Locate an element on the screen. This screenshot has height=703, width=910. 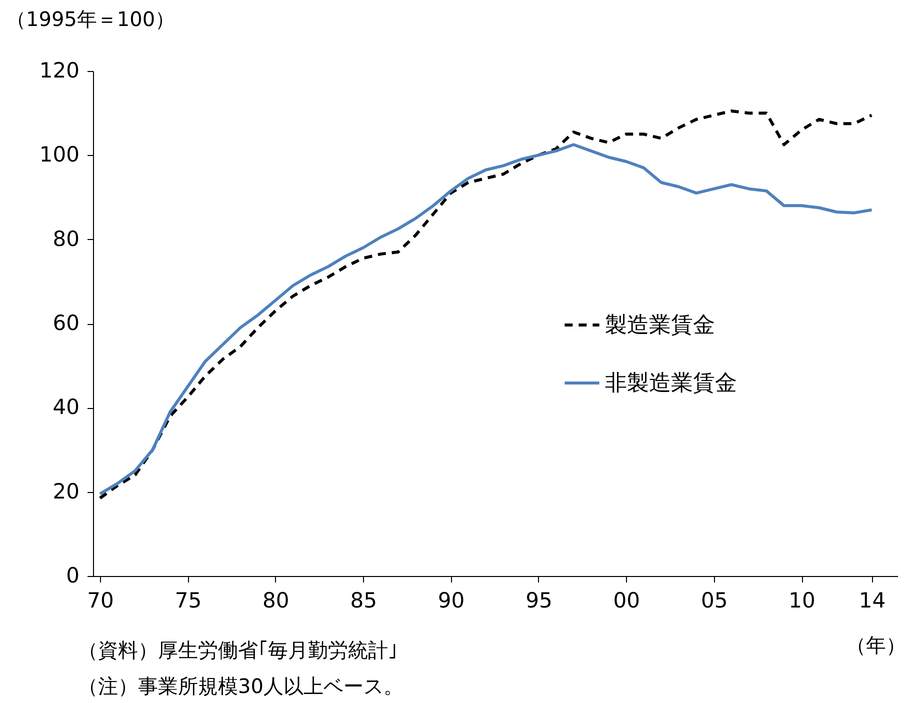
y-tick-label: 120 is located at coordinates (59, 70).